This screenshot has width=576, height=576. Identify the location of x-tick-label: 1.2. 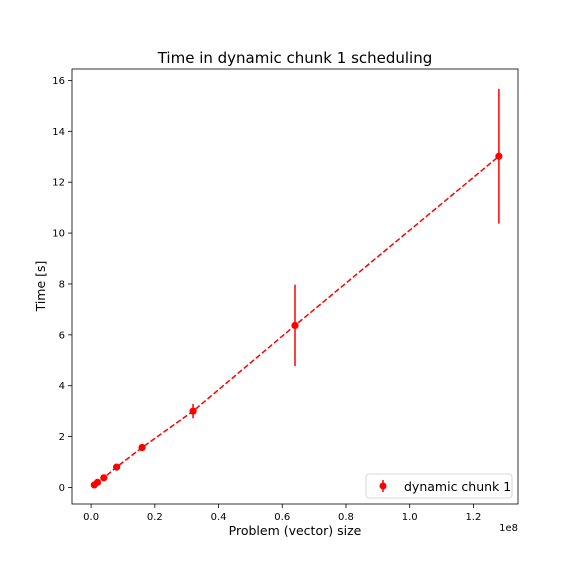
(473, 517).